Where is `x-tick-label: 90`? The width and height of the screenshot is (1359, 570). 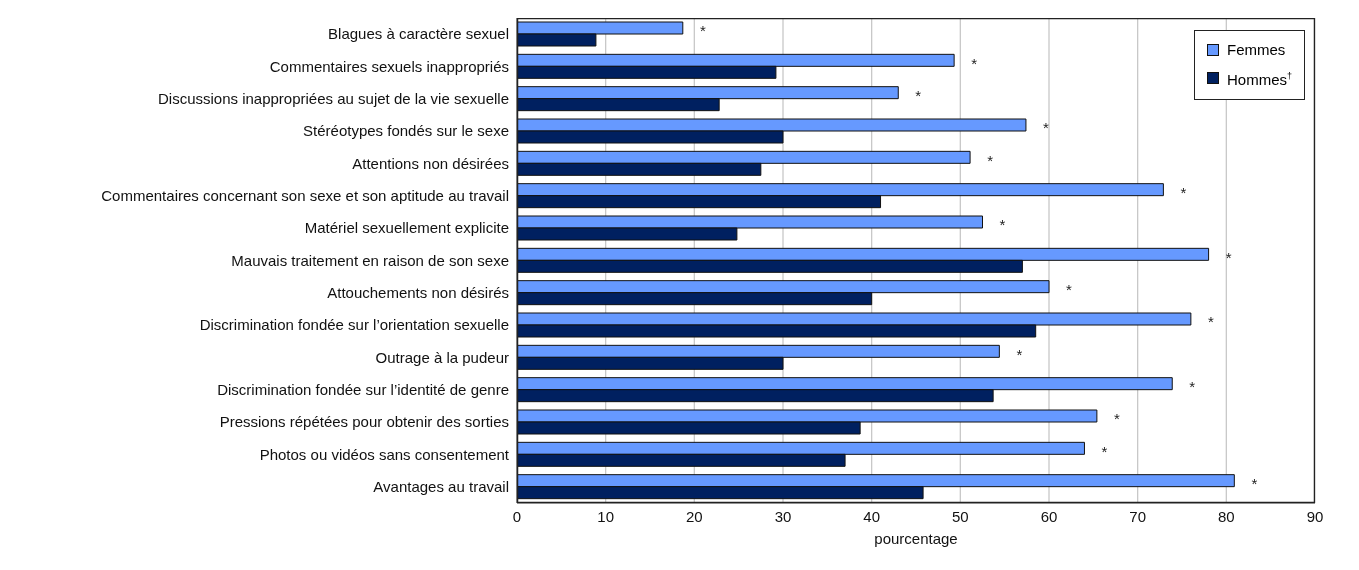
x-tick-label: 90 is located at coordinates (1315, 516).